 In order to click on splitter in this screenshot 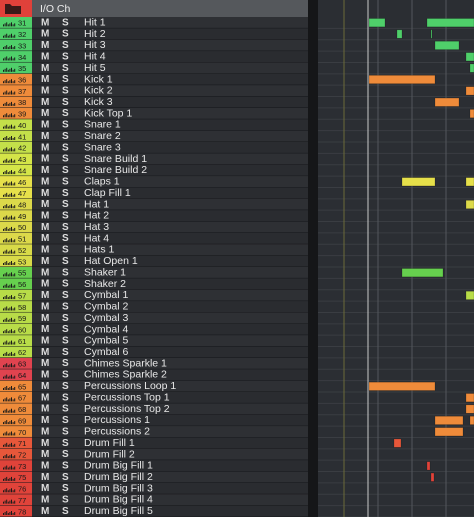, I will do `click(313, 258)`.